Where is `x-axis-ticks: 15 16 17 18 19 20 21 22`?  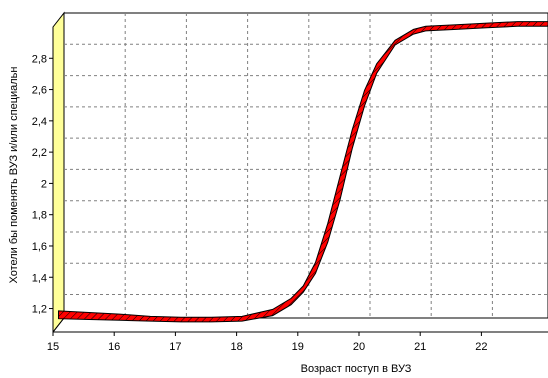 x-axis-ticks: 15 16 17 18 19 20 21 22 is located at coordinates (267, 342).